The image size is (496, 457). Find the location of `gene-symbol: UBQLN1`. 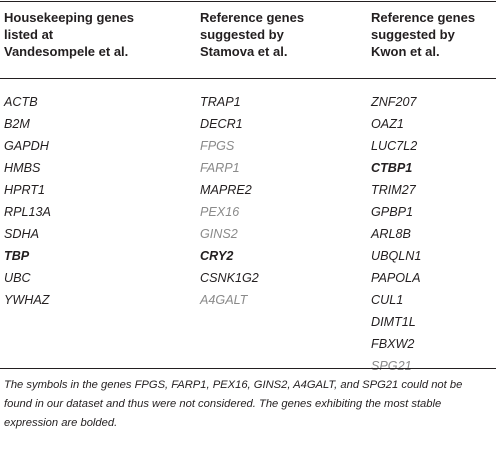

gene-symbol: UBQLN1 is located at coordinates (396, 256).